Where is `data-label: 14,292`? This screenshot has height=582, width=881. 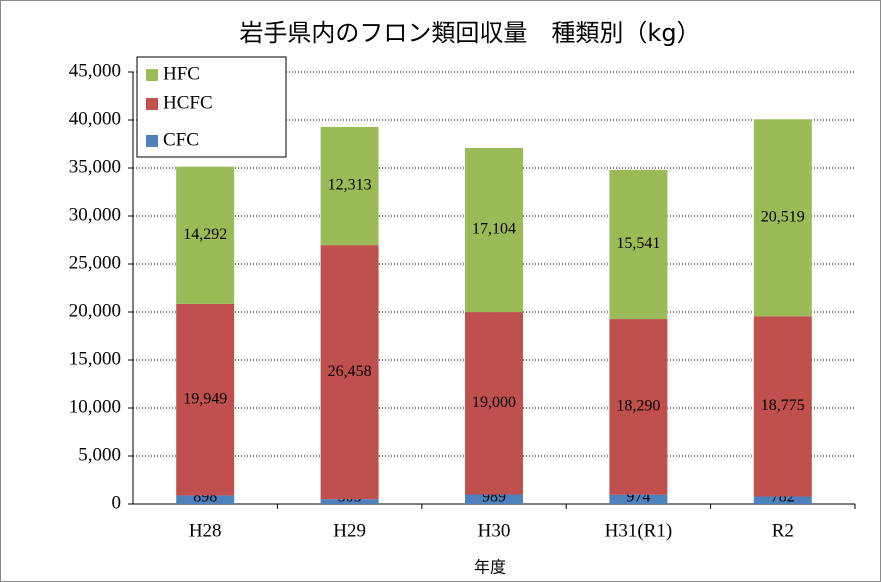 data-label: 14,292 is located at coordinates (205, 234).